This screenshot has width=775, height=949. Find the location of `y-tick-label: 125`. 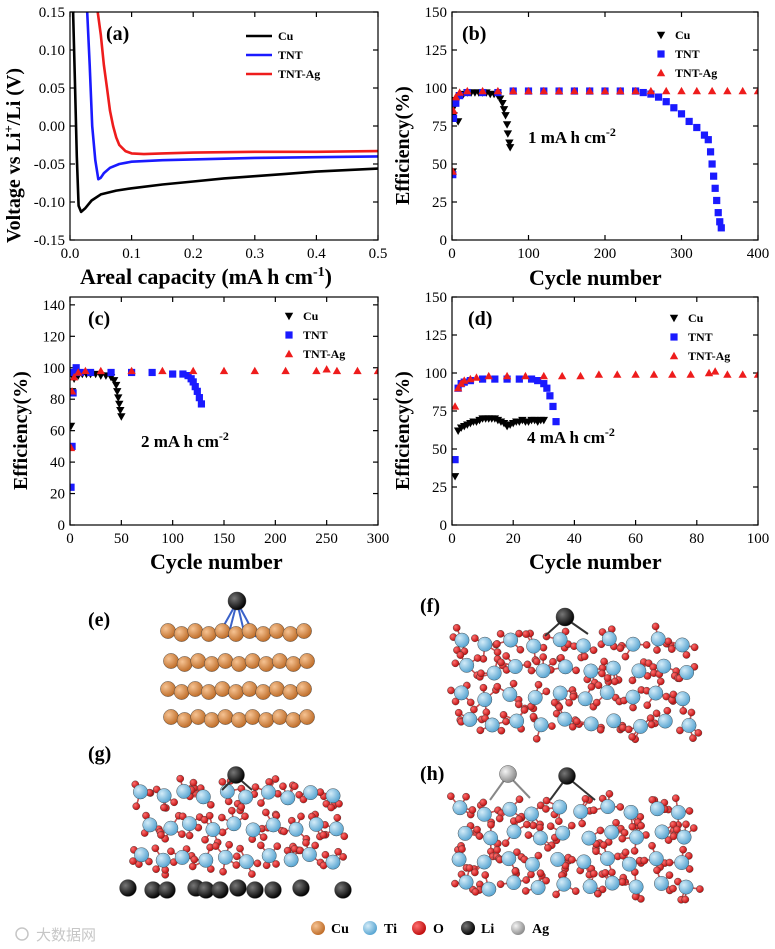

y-tick-label: 125 is located at coordinates (436, 51).